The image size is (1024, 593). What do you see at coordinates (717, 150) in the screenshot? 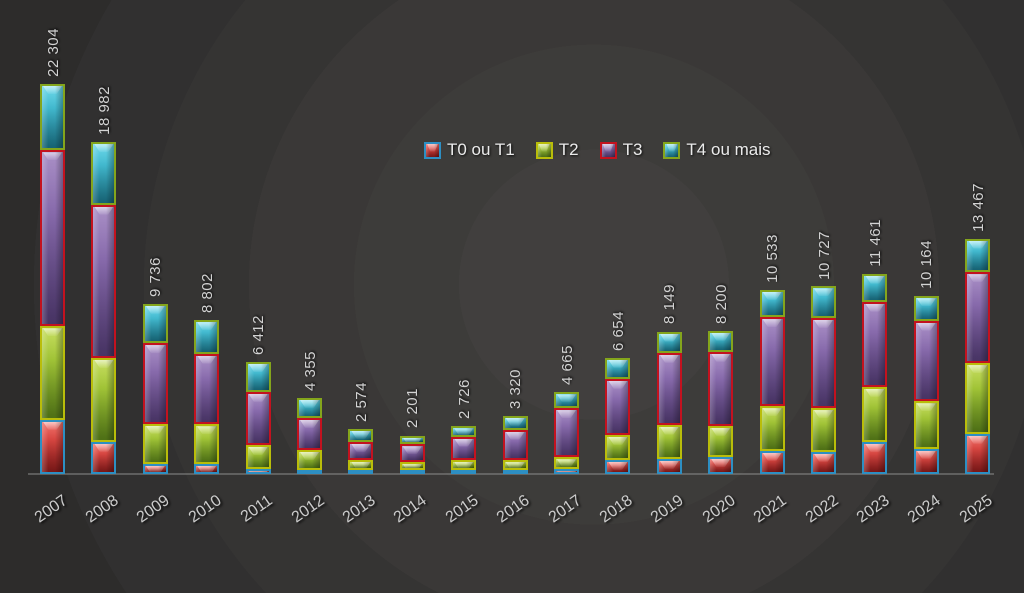
I see `legend-item-t4-ou-mais: T4 ou mais` at bounding box center [717, 150].